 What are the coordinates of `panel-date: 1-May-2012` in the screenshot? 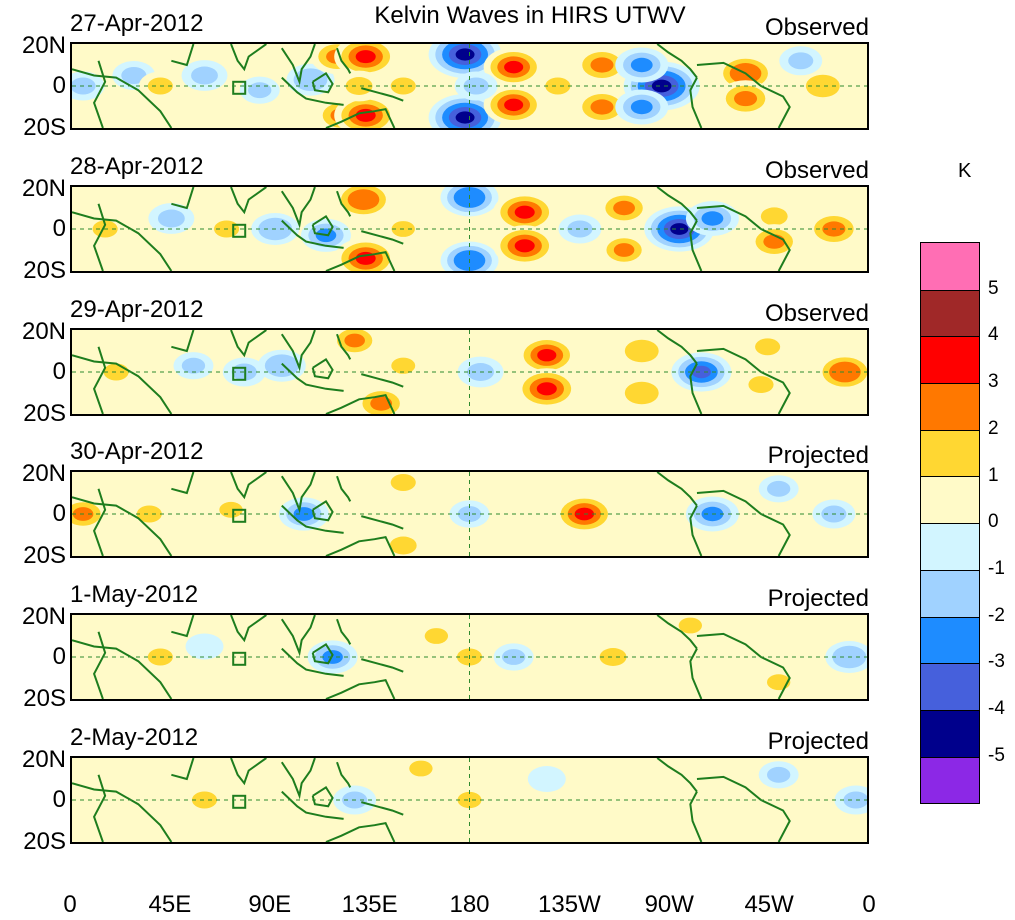 It's located at (134, 594).